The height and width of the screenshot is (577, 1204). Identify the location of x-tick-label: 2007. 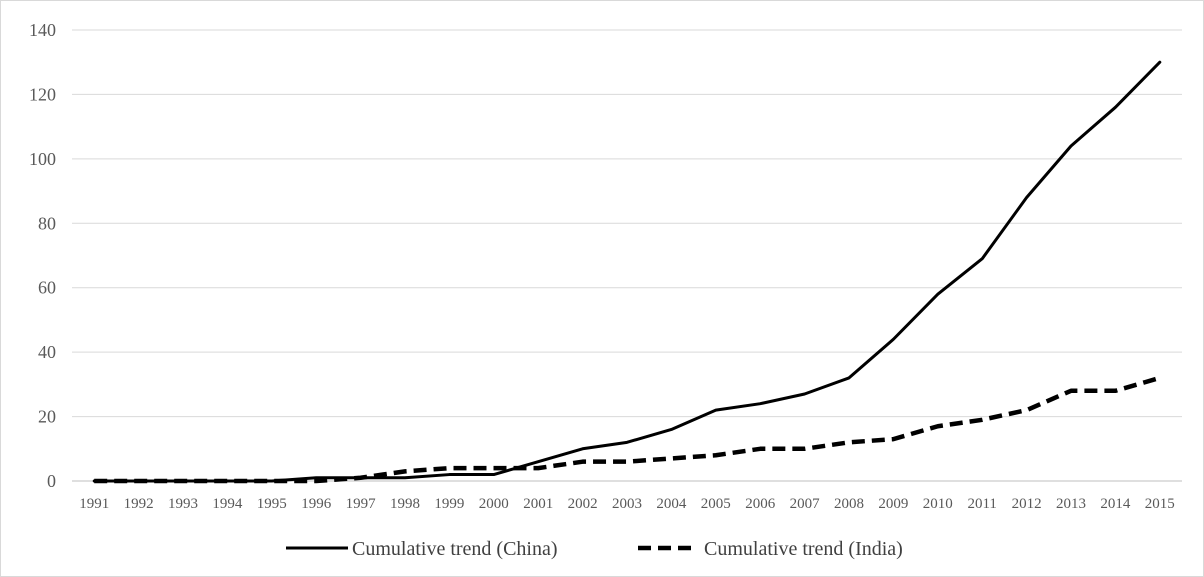
(805, 504).